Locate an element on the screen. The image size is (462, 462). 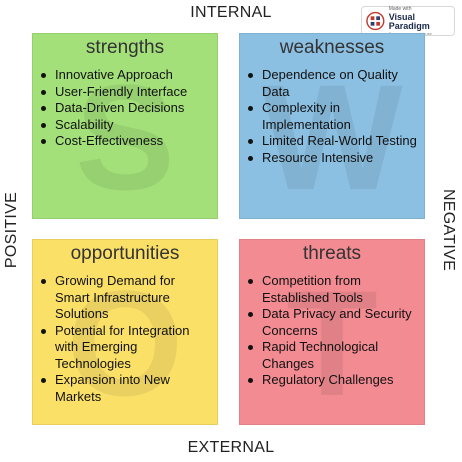
list-item: Expansion into New Markets is located at coordinates (126, 388).